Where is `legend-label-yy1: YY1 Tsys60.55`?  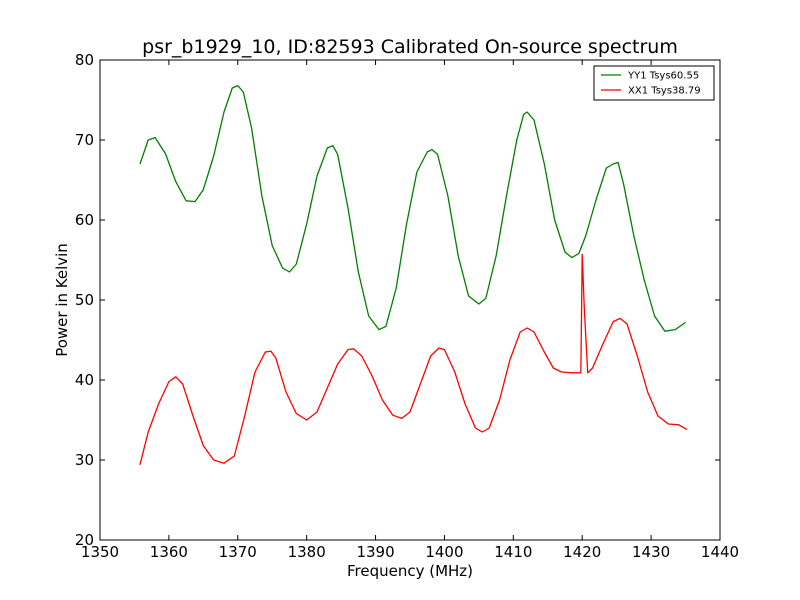
legend-label-yy1: YY1 Tsys60.55 is located at coordinates (663, 76).